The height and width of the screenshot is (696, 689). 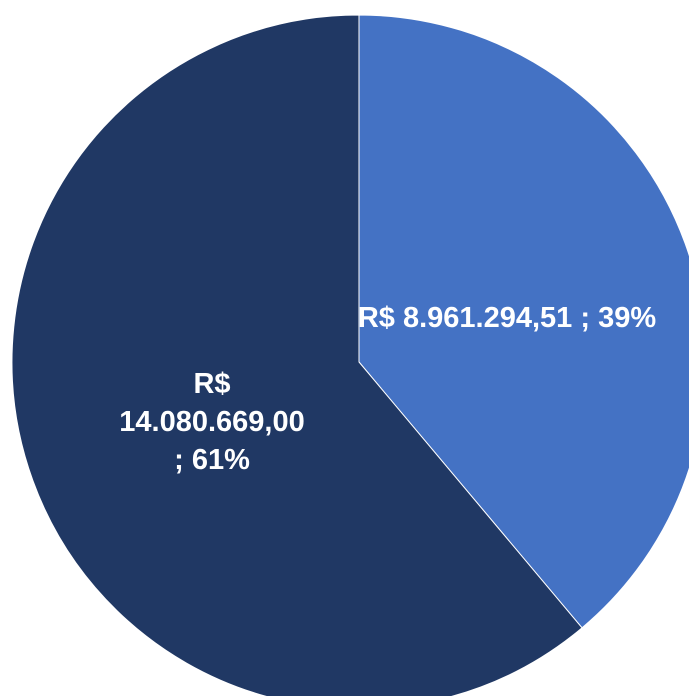 What do you see at coordinates (507, 318) in the screenshot?
I see `data-label: R$ 8.961.294,51 ; 39%` at bounding box center [507, 318].